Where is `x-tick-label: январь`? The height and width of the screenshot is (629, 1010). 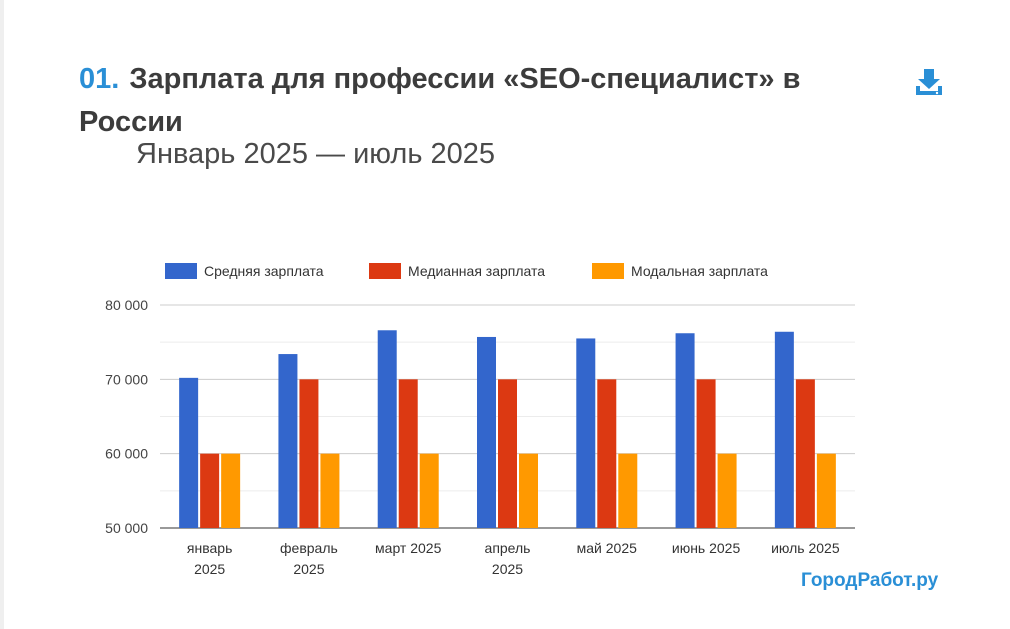 x-tick-label: январь is located at coordinates (209, 548).